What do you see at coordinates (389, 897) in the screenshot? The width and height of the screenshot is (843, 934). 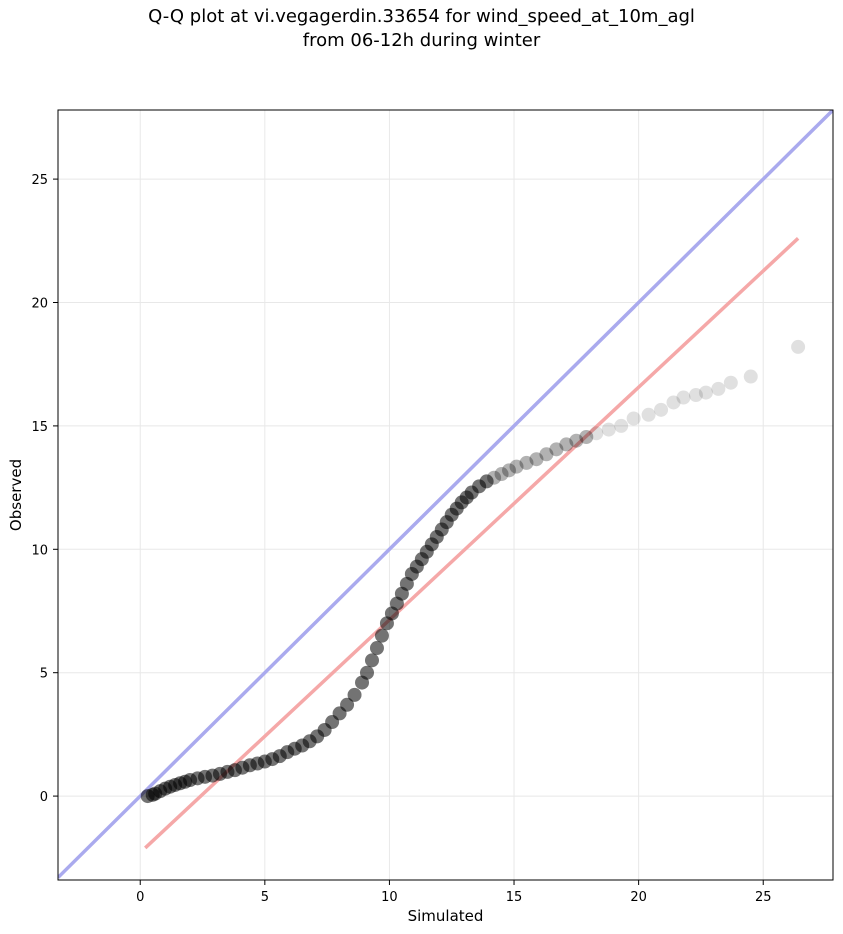 I see `x-tick-label: 10` at bounding box center [389, 897].